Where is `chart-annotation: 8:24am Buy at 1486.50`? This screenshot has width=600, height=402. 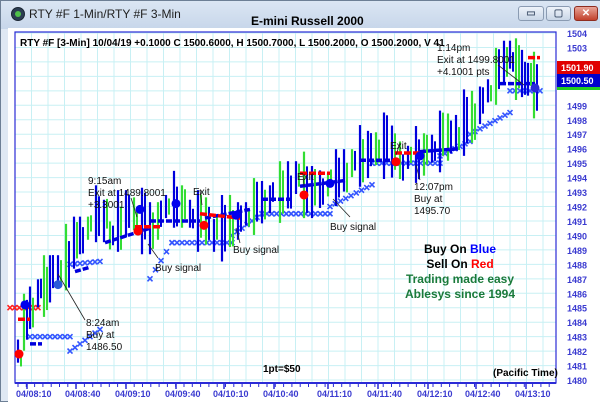 chart-annotation: 8:24am Buy at 1486.50 is located at coordinates (104, 336).